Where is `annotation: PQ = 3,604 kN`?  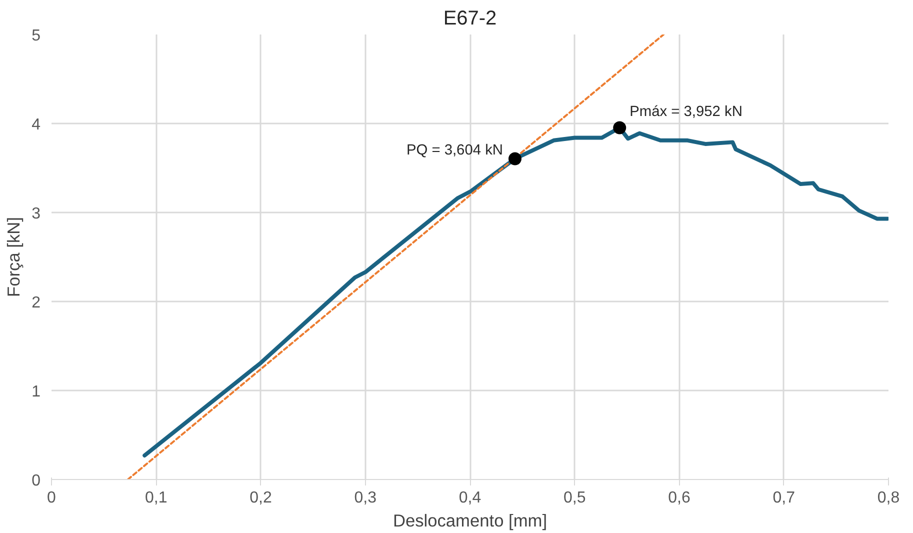
annotation: PQ = 3,604 kN is located at coordinates (454, 150).